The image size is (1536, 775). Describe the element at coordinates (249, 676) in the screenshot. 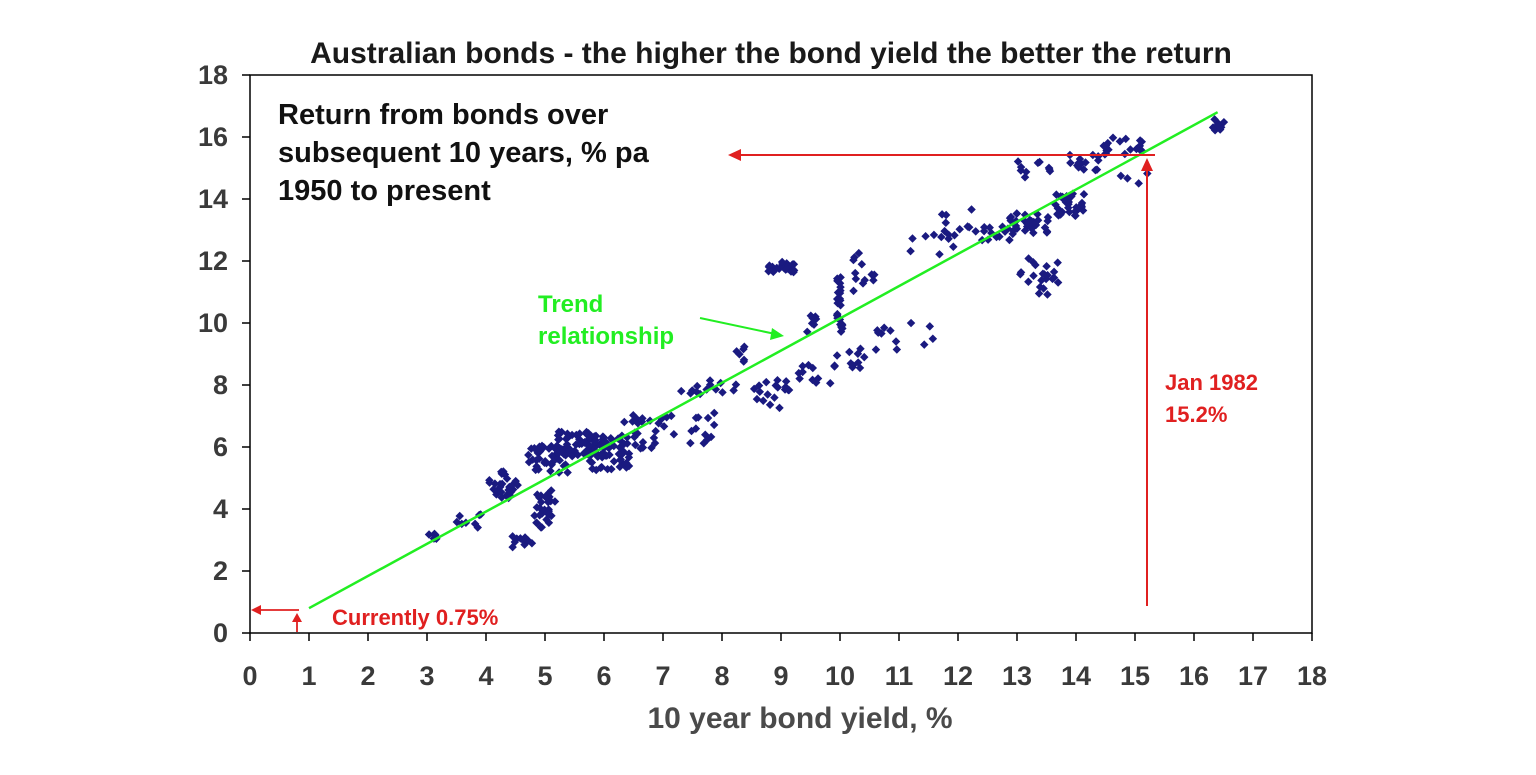

I see `x-tick-label: 0` at that location.